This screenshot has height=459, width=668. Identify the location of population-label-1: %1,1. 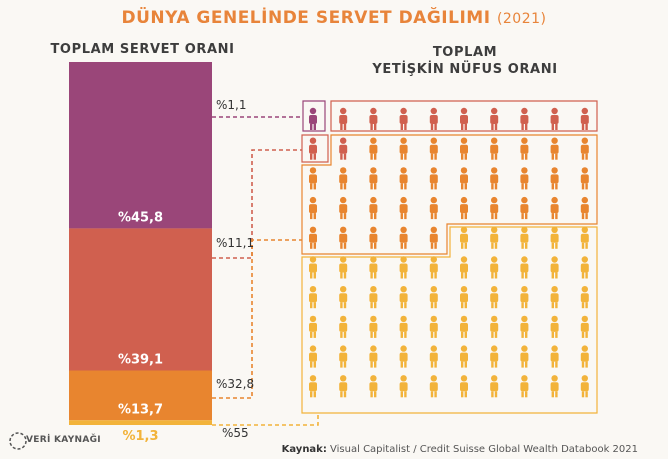
(231, 105).